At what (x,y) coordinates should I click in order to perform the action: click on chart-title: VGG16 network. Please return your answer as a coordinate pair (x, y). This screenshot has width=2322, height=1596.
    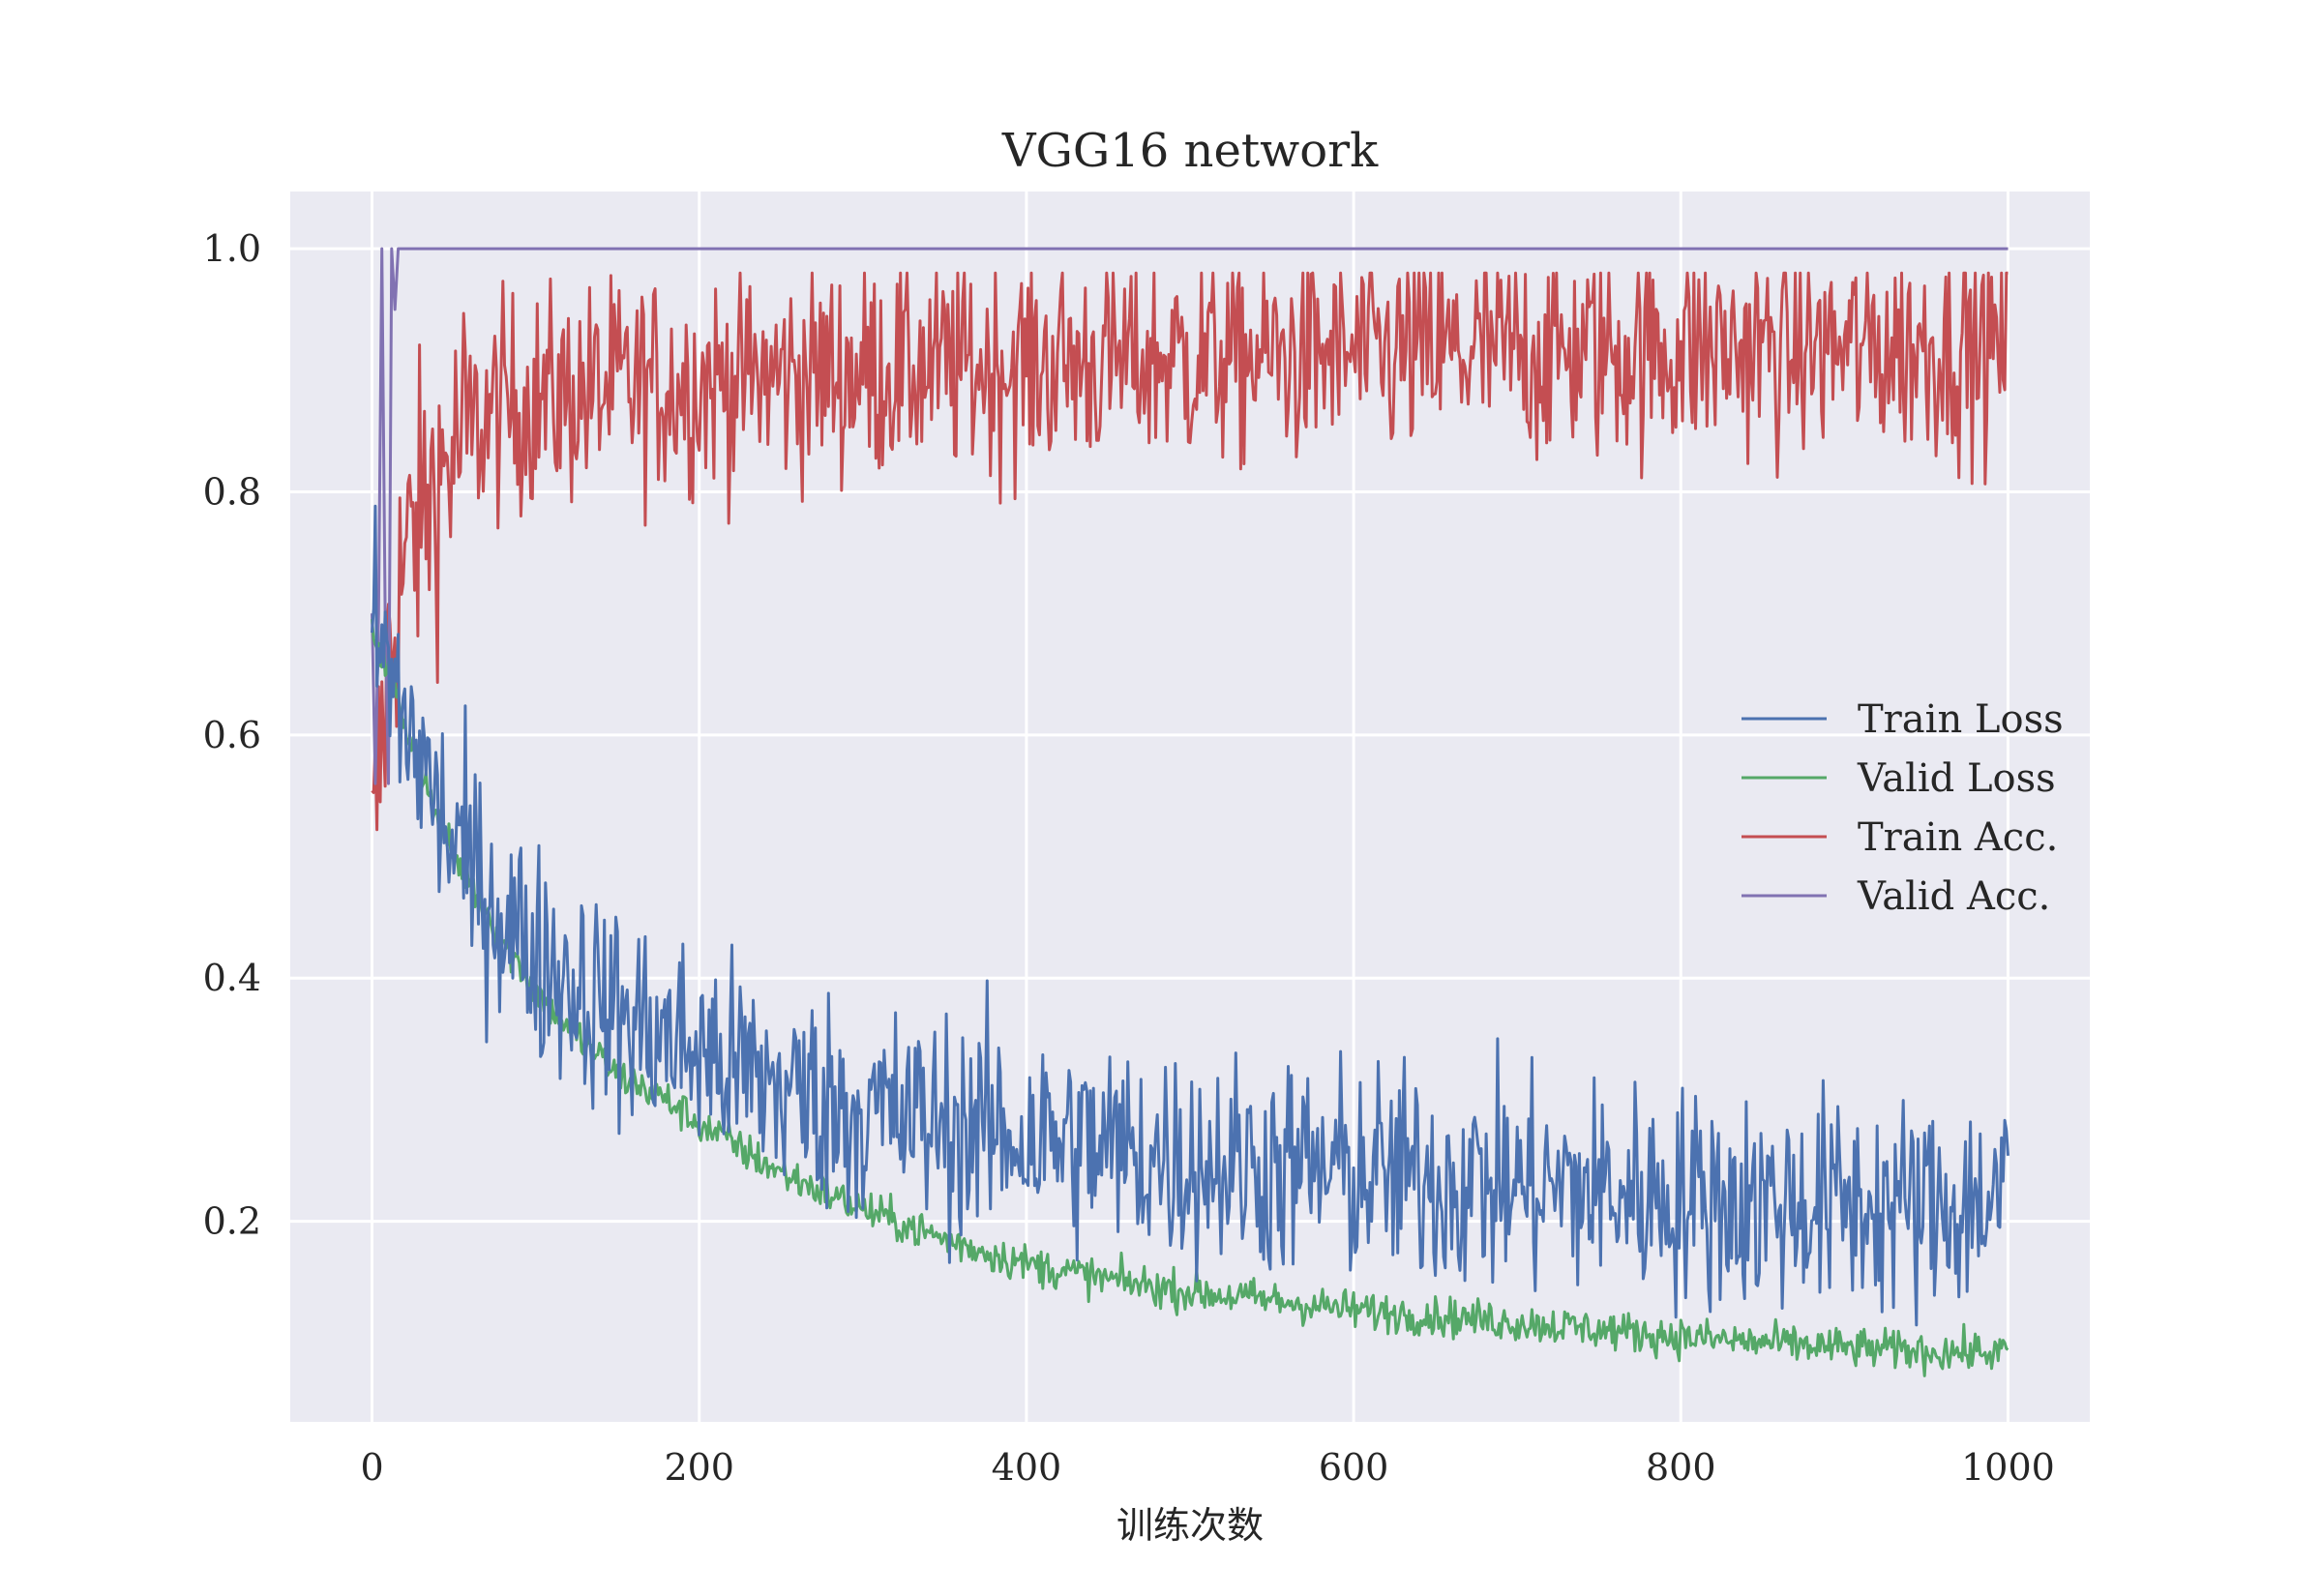
    Looking at the image, I should click on (1190, 151).